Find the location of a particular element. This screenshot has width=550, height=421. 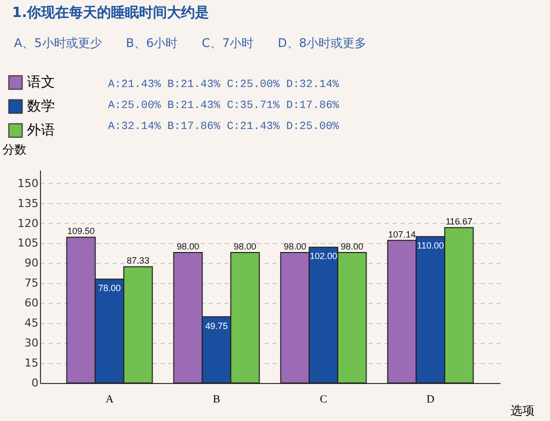

text: A:21.43% B:21.43% C:25.00% D:32.14% is located at coordinates (224, 85).